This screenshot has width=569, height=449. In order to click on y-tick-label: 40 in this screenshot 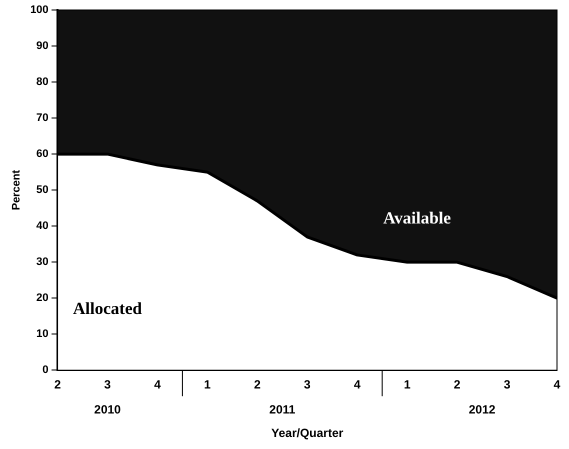, I will do `click(42, 226)`.